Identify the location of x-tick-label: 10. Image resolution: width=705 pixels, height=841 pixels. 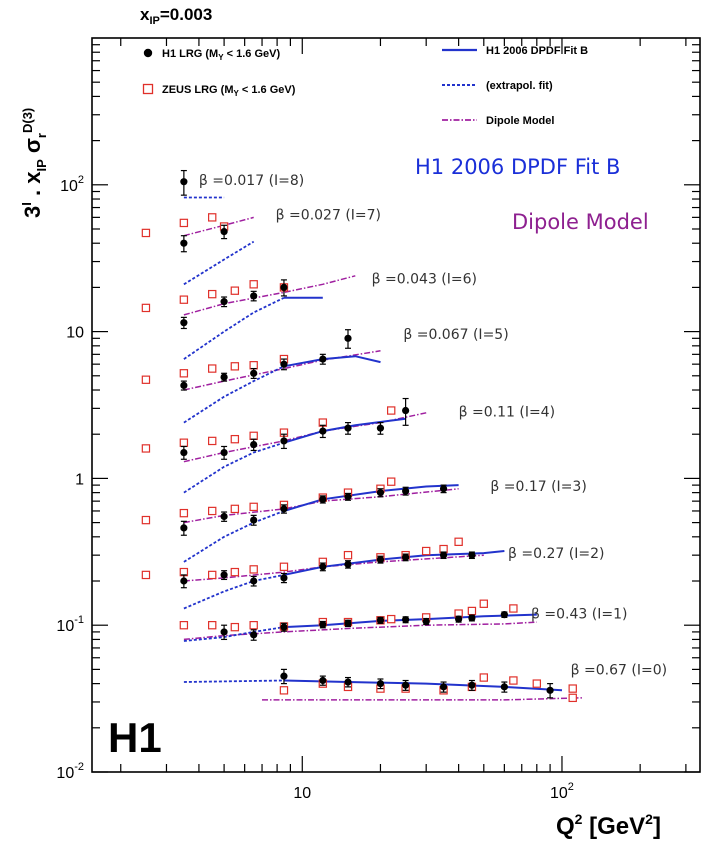
(302, 793).